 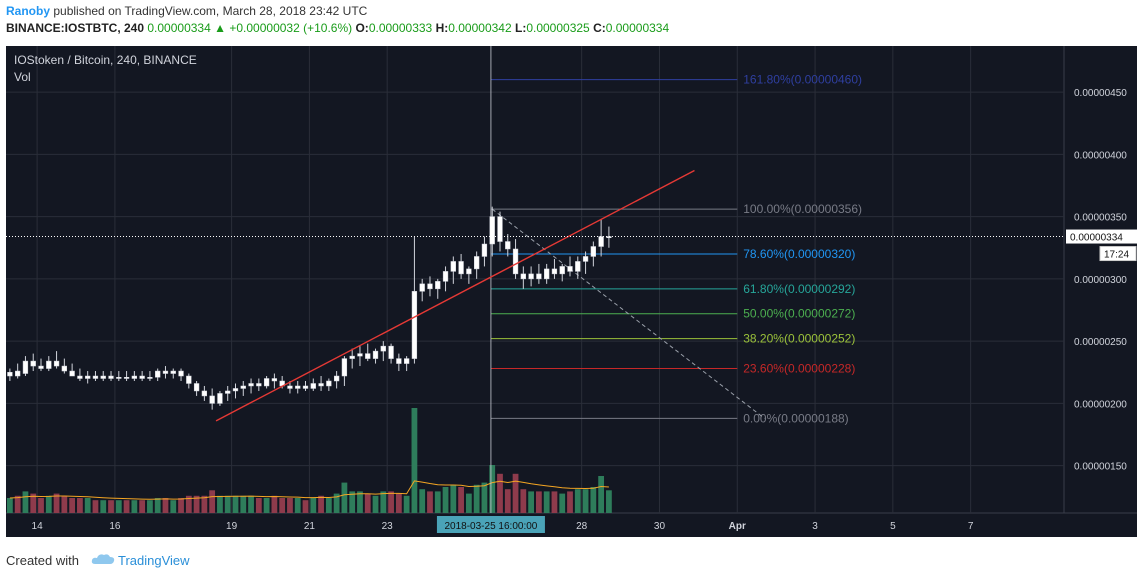 I want to click on crosshair-time-box, so click(x=490, y=524).